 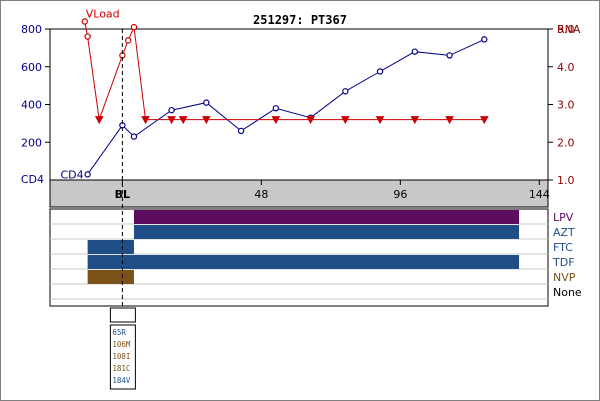 I want to click on mutation-label: 184V, so click(x=121, y=380).